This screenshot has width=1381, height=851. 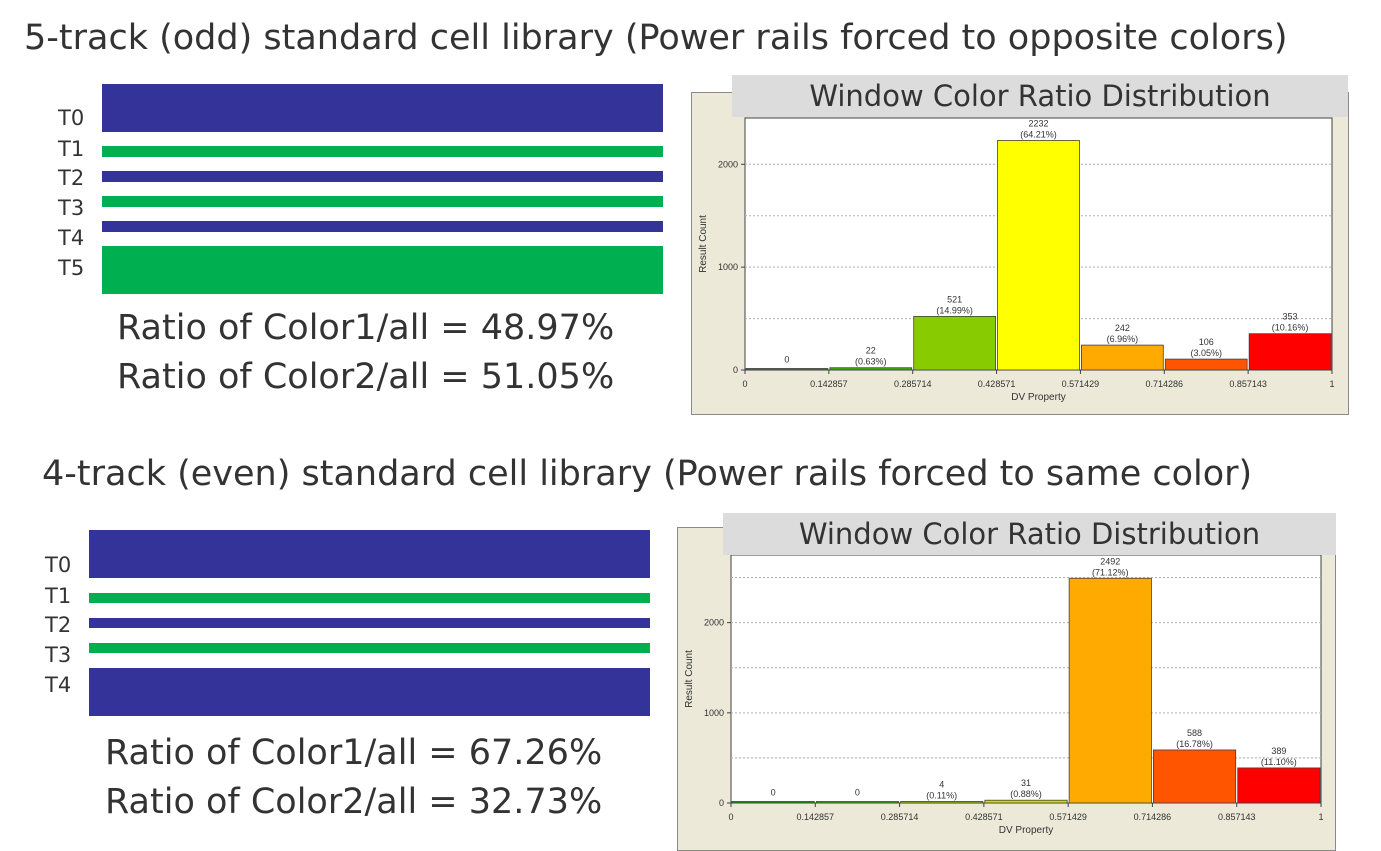 I want to click on bar-percent-label: (0.88%), so click(x=1026, y=794).